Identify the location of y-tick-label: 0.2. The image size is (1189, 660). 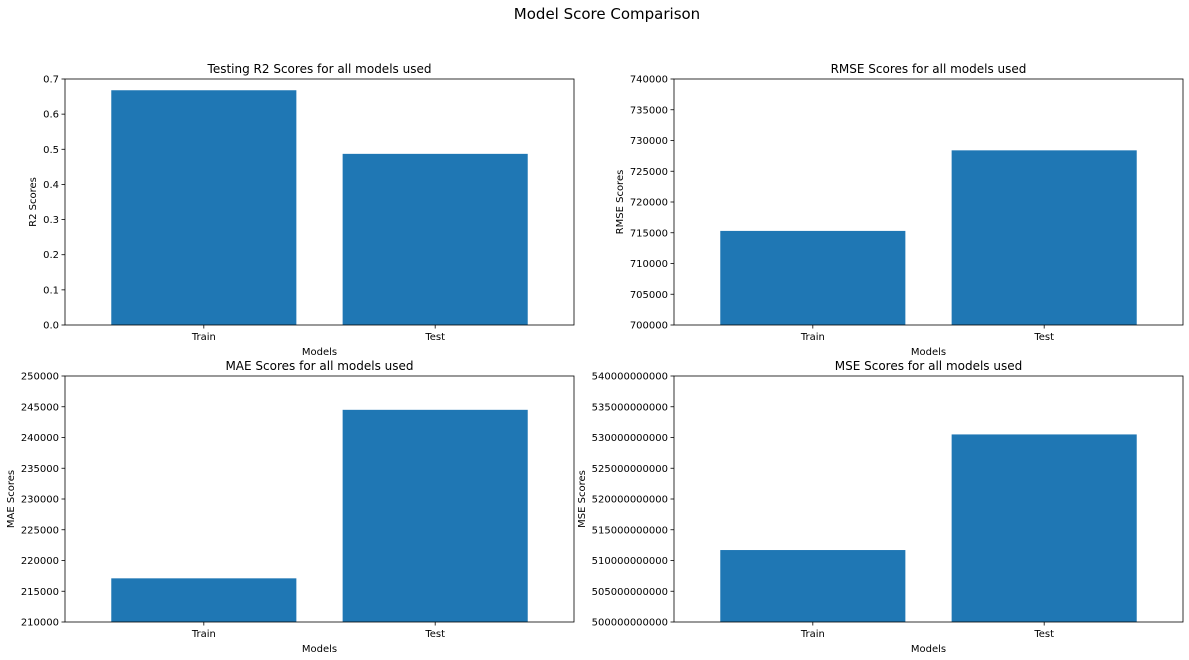
(51, 255).